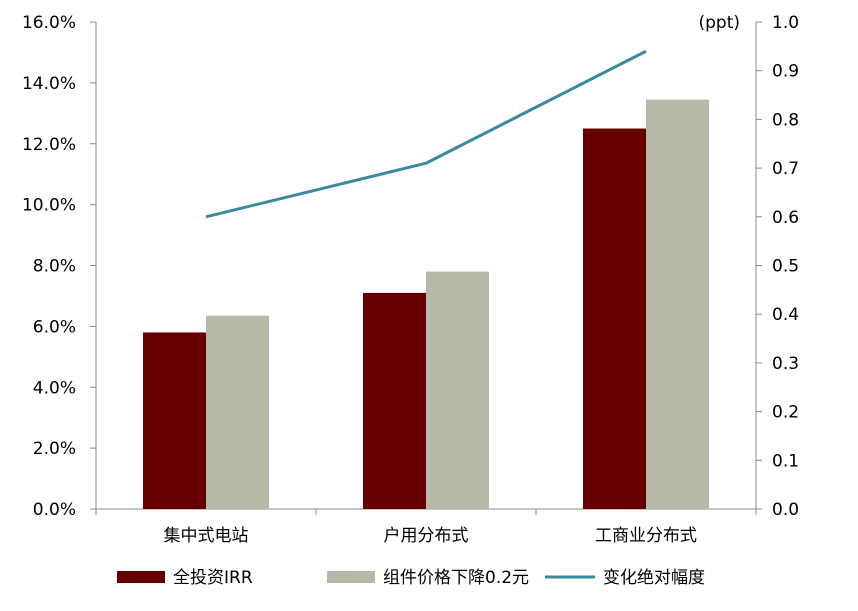  Describe the element at coordinates (206, 536) in the screenshot. I see `x-tick-label: 集中式电站` at that location.